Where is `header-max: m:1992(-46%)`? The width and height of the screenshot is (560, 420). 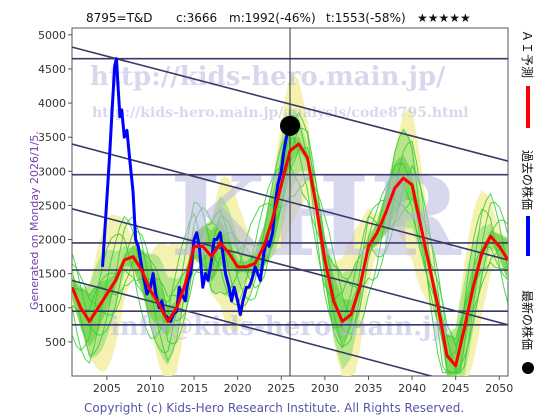 header-max: m:1992(-46%) is located at coordinates (272, 18).